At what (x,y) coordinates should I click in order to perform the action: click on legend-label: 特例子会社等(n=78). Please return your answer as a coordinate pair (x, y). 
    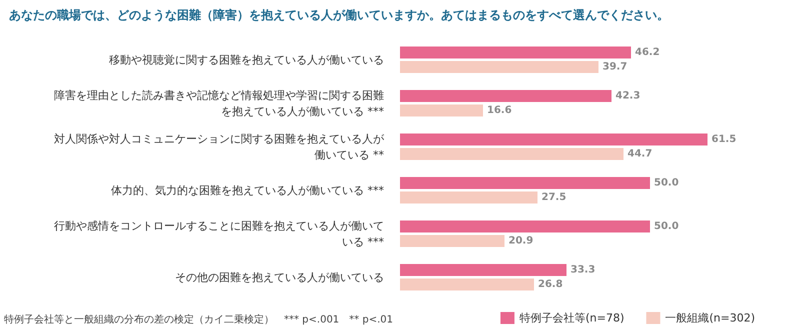
    Looking at the image, I should click on (571, 318).